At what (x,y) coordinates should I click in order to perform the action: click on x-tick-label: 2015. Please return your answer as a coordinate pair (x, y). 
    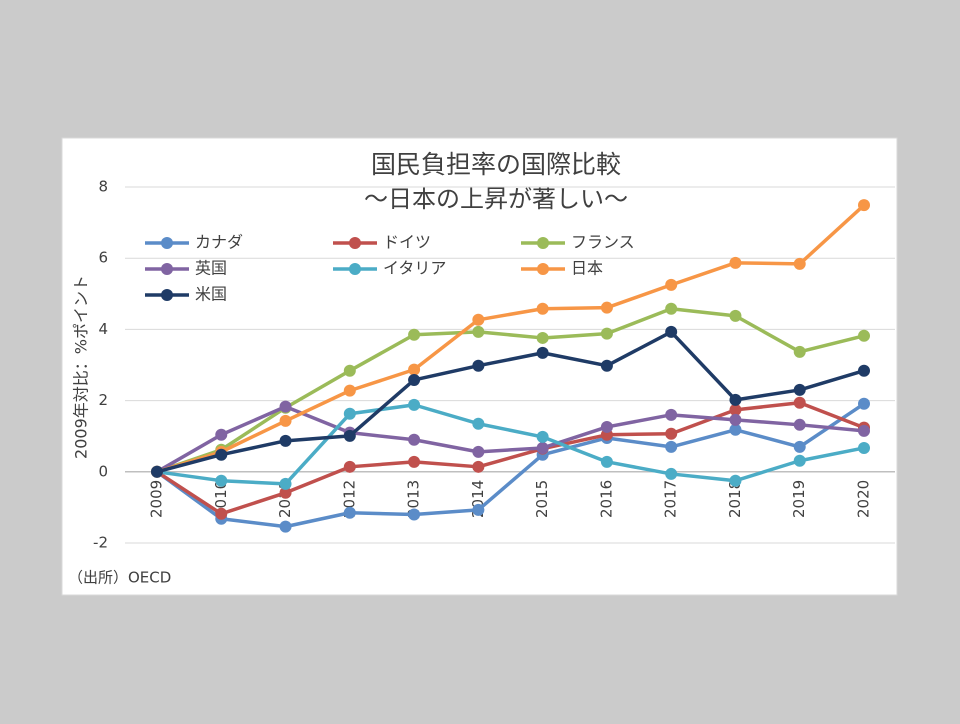
    Looking at the image, I should click on (542, 499).